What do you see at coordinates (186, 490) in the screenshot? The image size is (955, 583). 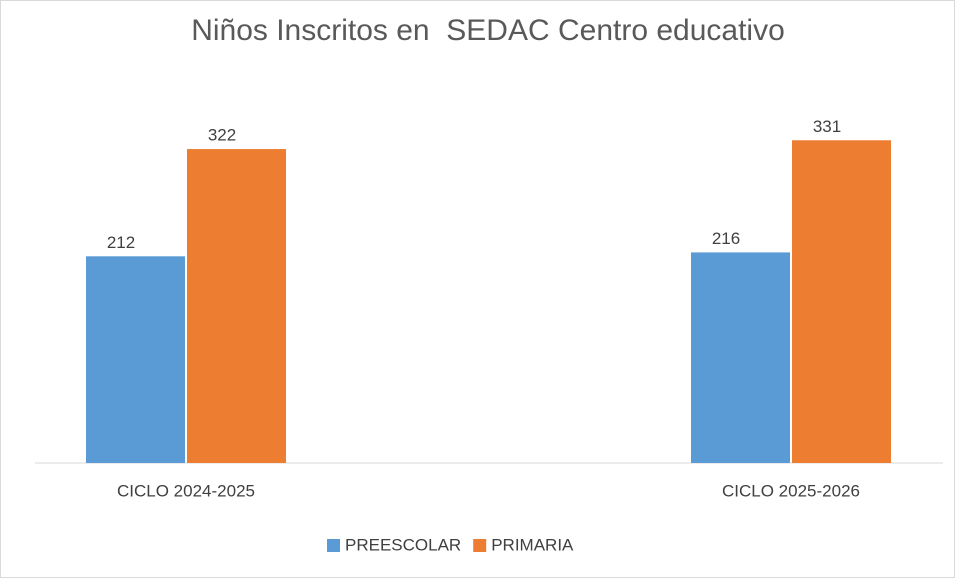 I see `x-tick-label: CICLO 2024-2025` at bounding box center [186, 490].